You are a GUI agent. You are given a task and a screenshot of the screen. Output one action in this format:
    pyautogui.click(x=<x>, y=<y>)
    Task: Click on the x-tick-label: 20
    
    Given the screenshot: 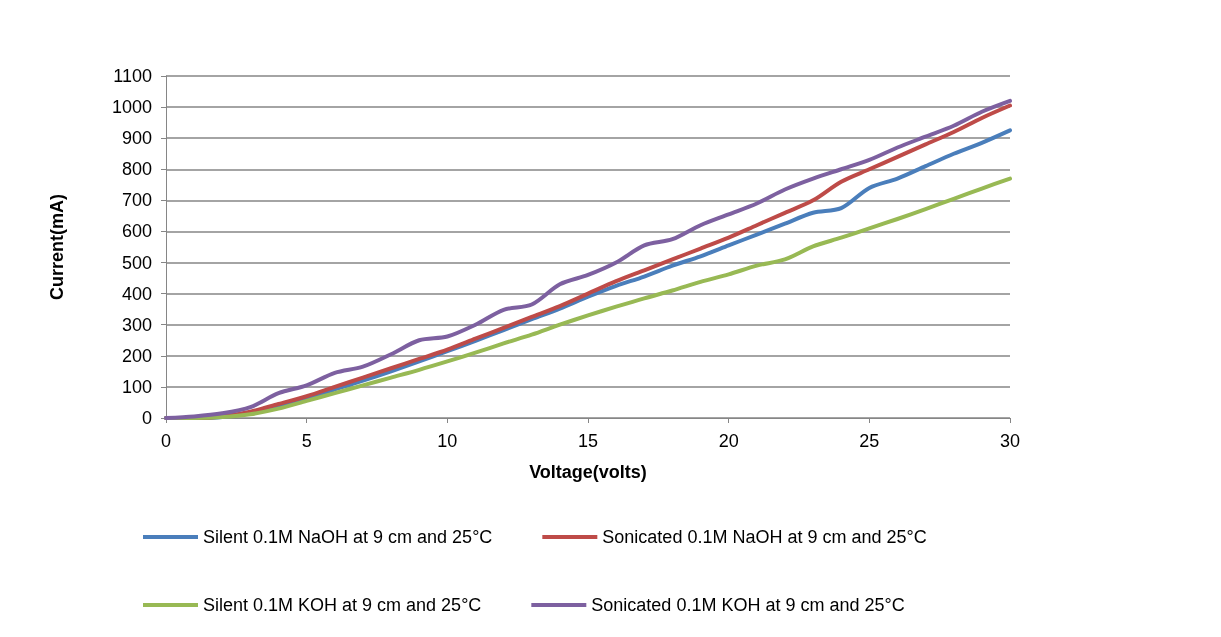 What is the action you would take?
    pyautogui.click(x=728, y=441)
    